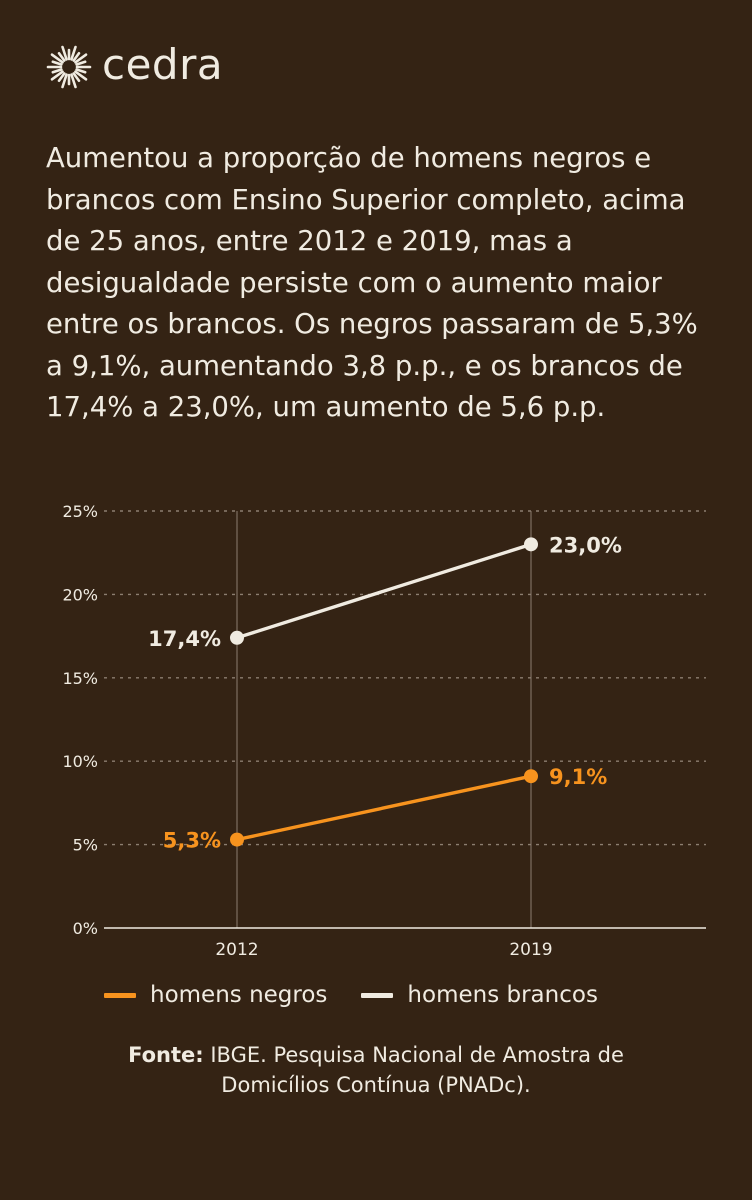 The image size is (752, 1200). What do you see at coordinates (377, 995) in the screenshot?
I see `legend-swatch-brancos` at bounding box center [377, 995].